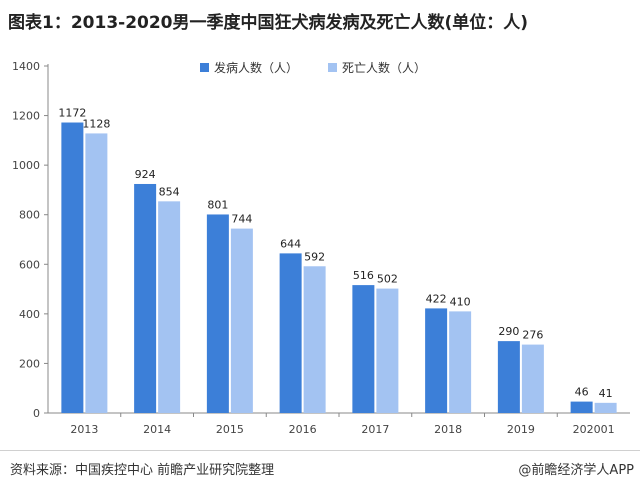 The image size is (640, 490). I want to click on x-tick-label: 2013, so click(84, 429).